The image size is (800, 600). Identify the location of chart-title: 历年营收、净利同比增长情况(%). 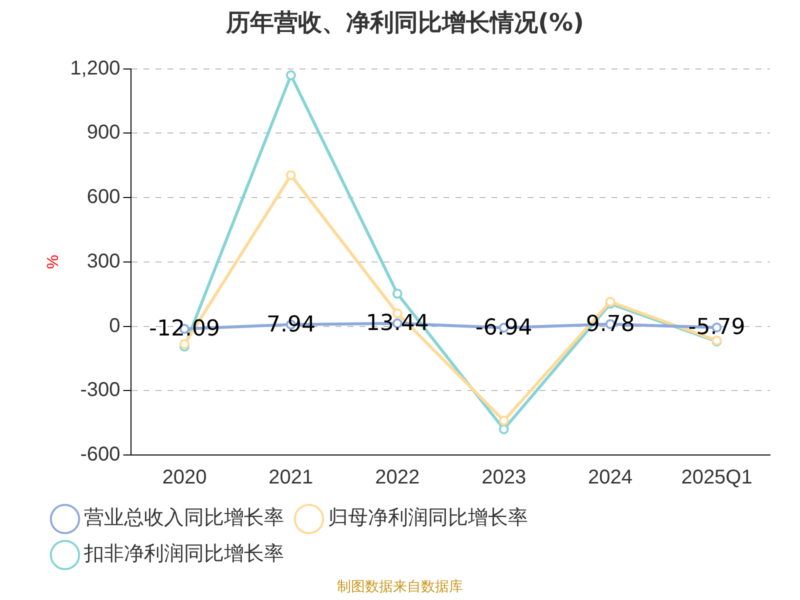
(404, 22).